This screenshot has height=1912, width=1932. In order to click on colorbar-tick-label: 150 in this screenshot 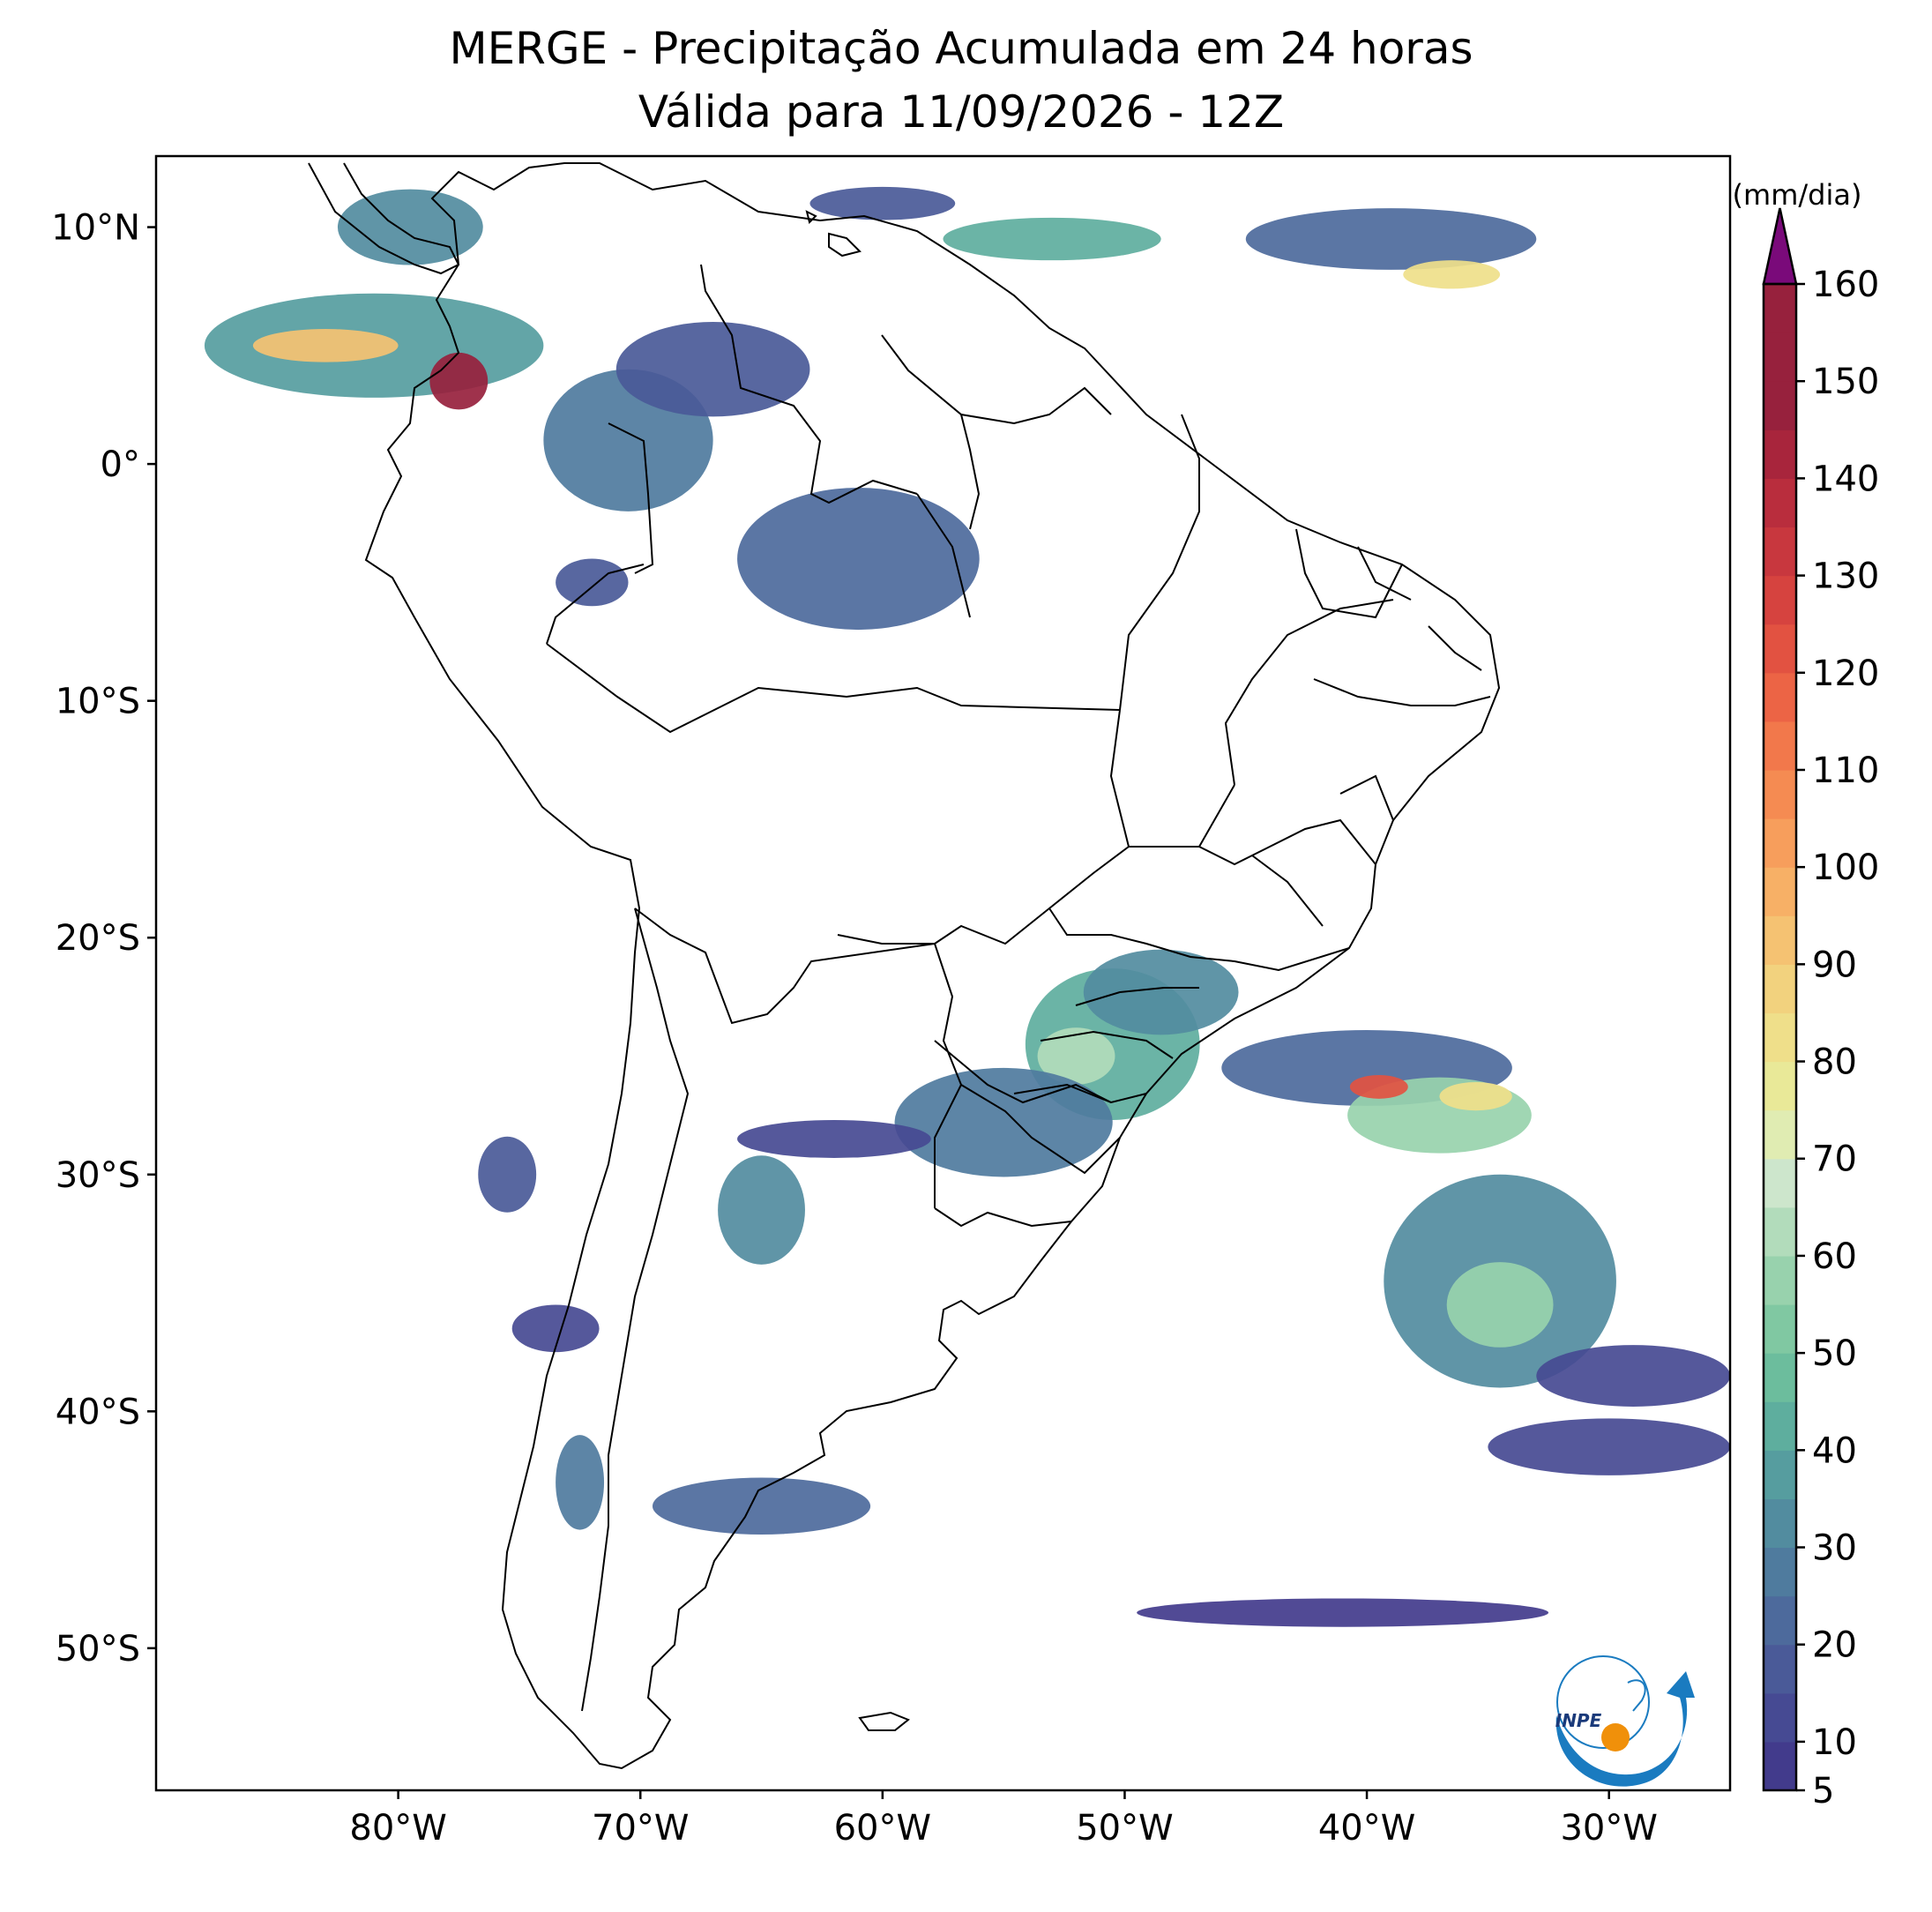, I will do `click(1845, 382)`.